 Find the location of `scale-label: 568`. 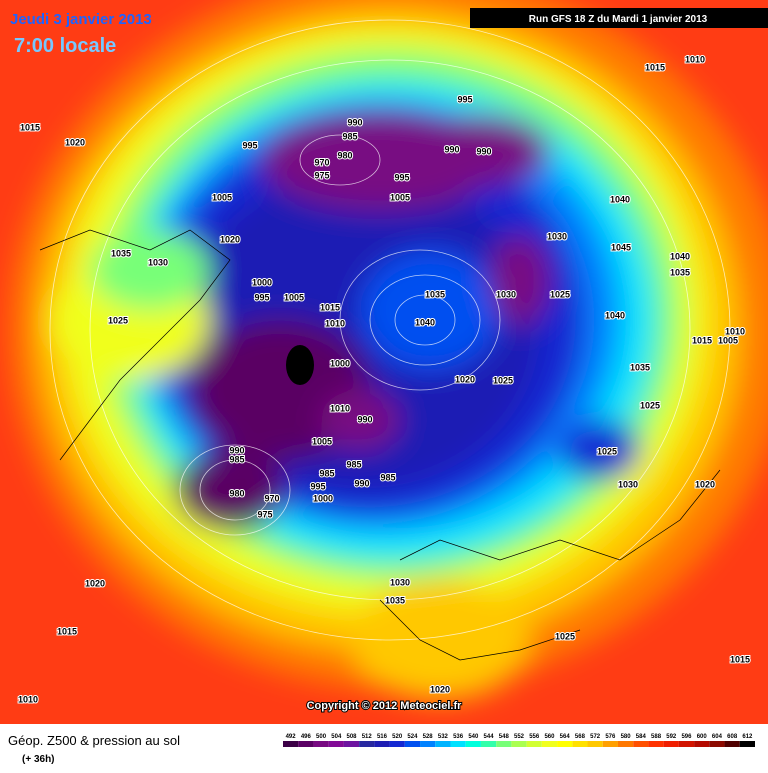

scale-label: 568 is located at coordinates (580, 737).